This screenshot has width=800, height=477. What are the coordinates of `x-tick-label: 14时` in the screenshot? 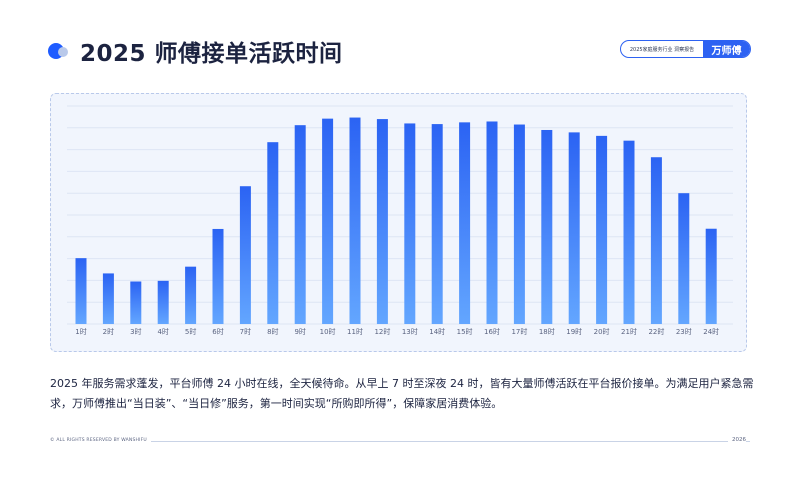 It's located at (437, 331).